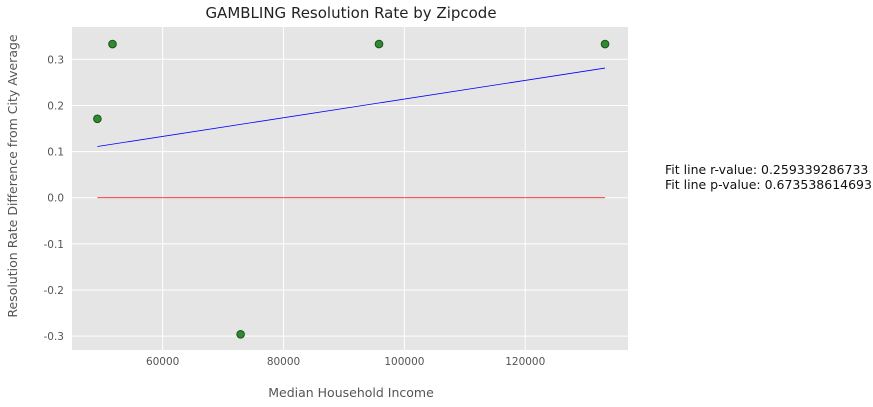 The height and width of the screenshot is (407, 873). I want to click on y-tick-label: 0.1, so click(55, 153).